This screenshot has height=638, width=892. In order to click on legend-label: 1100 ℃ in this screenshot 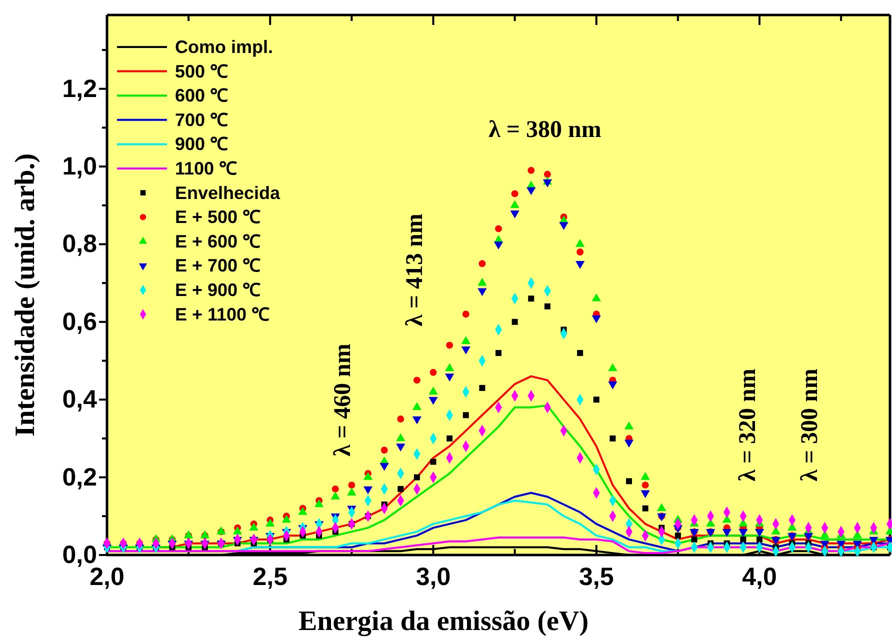, I will do `click(206, 168)`.